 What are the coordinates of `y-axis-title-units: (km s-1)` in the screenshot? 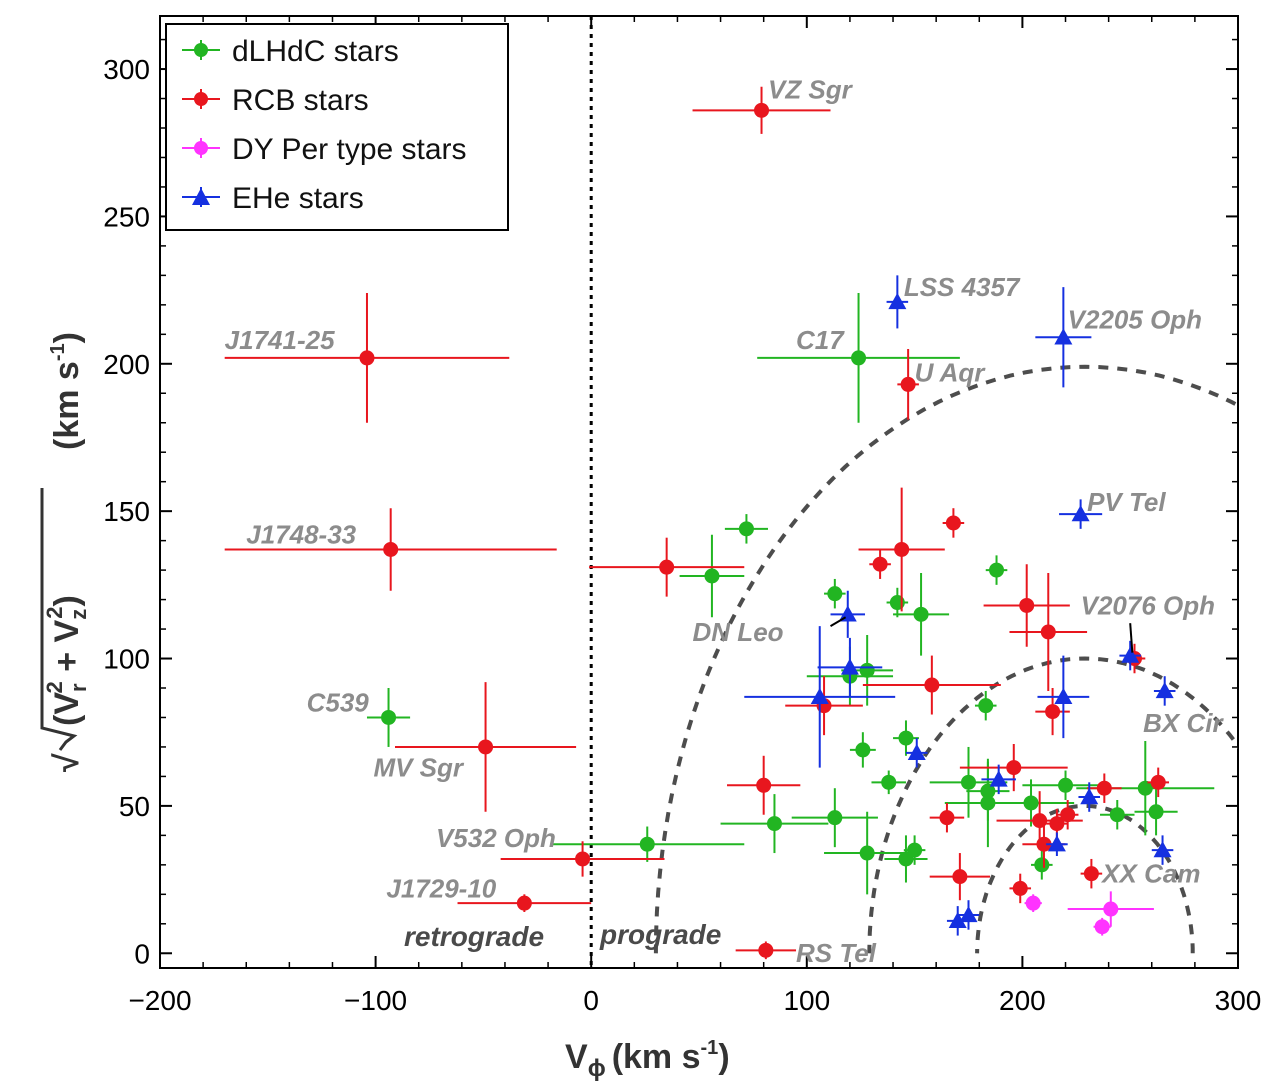 It's located at (66, 391).